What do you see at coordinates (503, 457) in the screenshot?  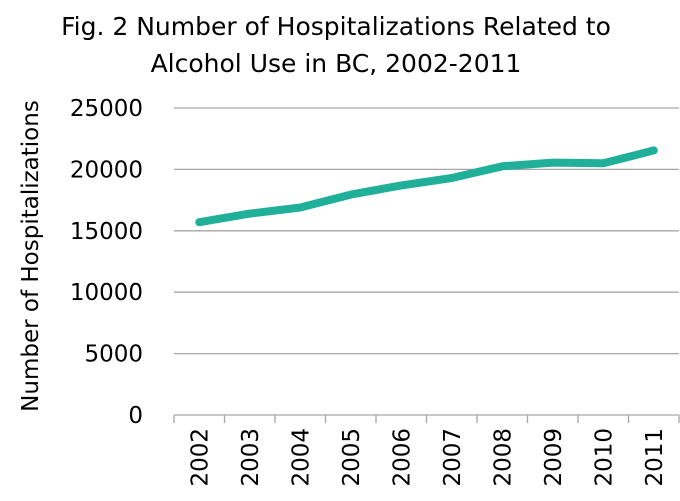 I see `x-tick-label-2008: 2008` at bounding box center [503, 457].